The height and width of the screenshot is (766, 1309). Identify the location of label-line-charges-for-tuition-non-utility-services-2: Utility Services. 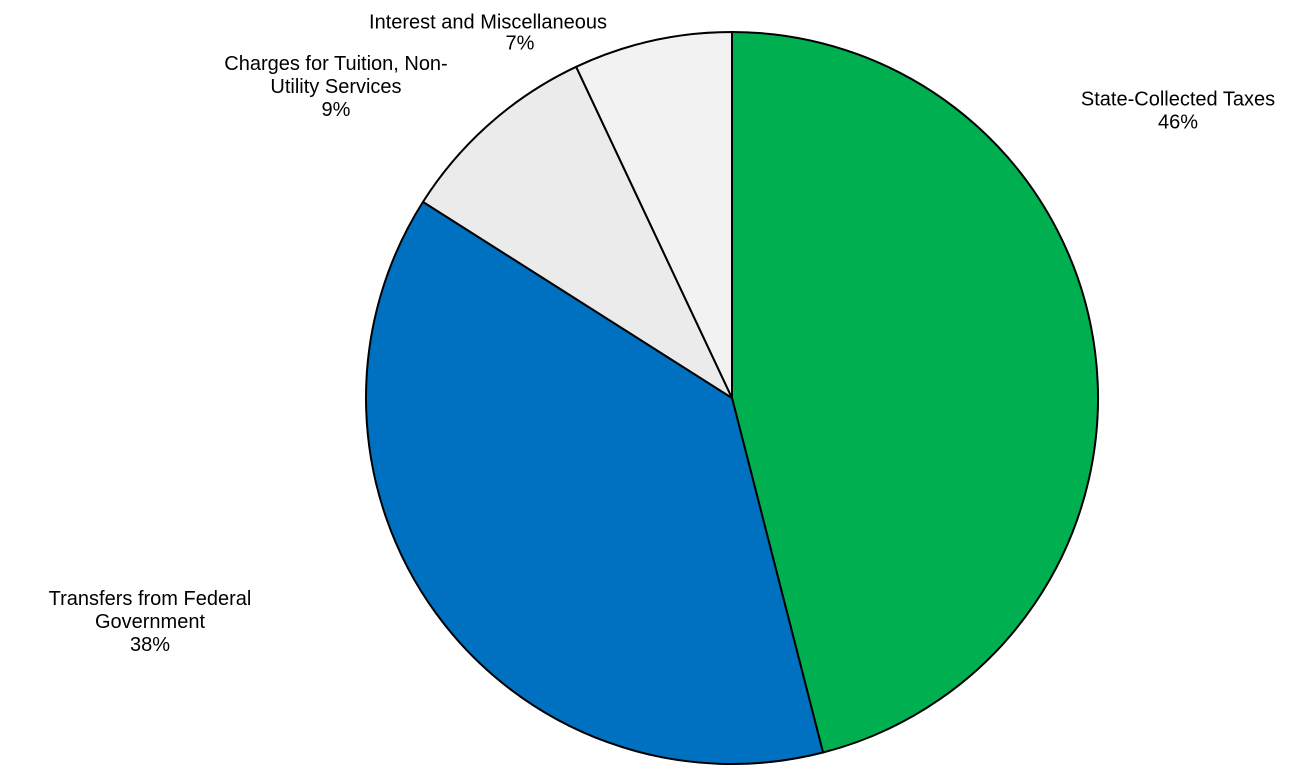
(335, 87).